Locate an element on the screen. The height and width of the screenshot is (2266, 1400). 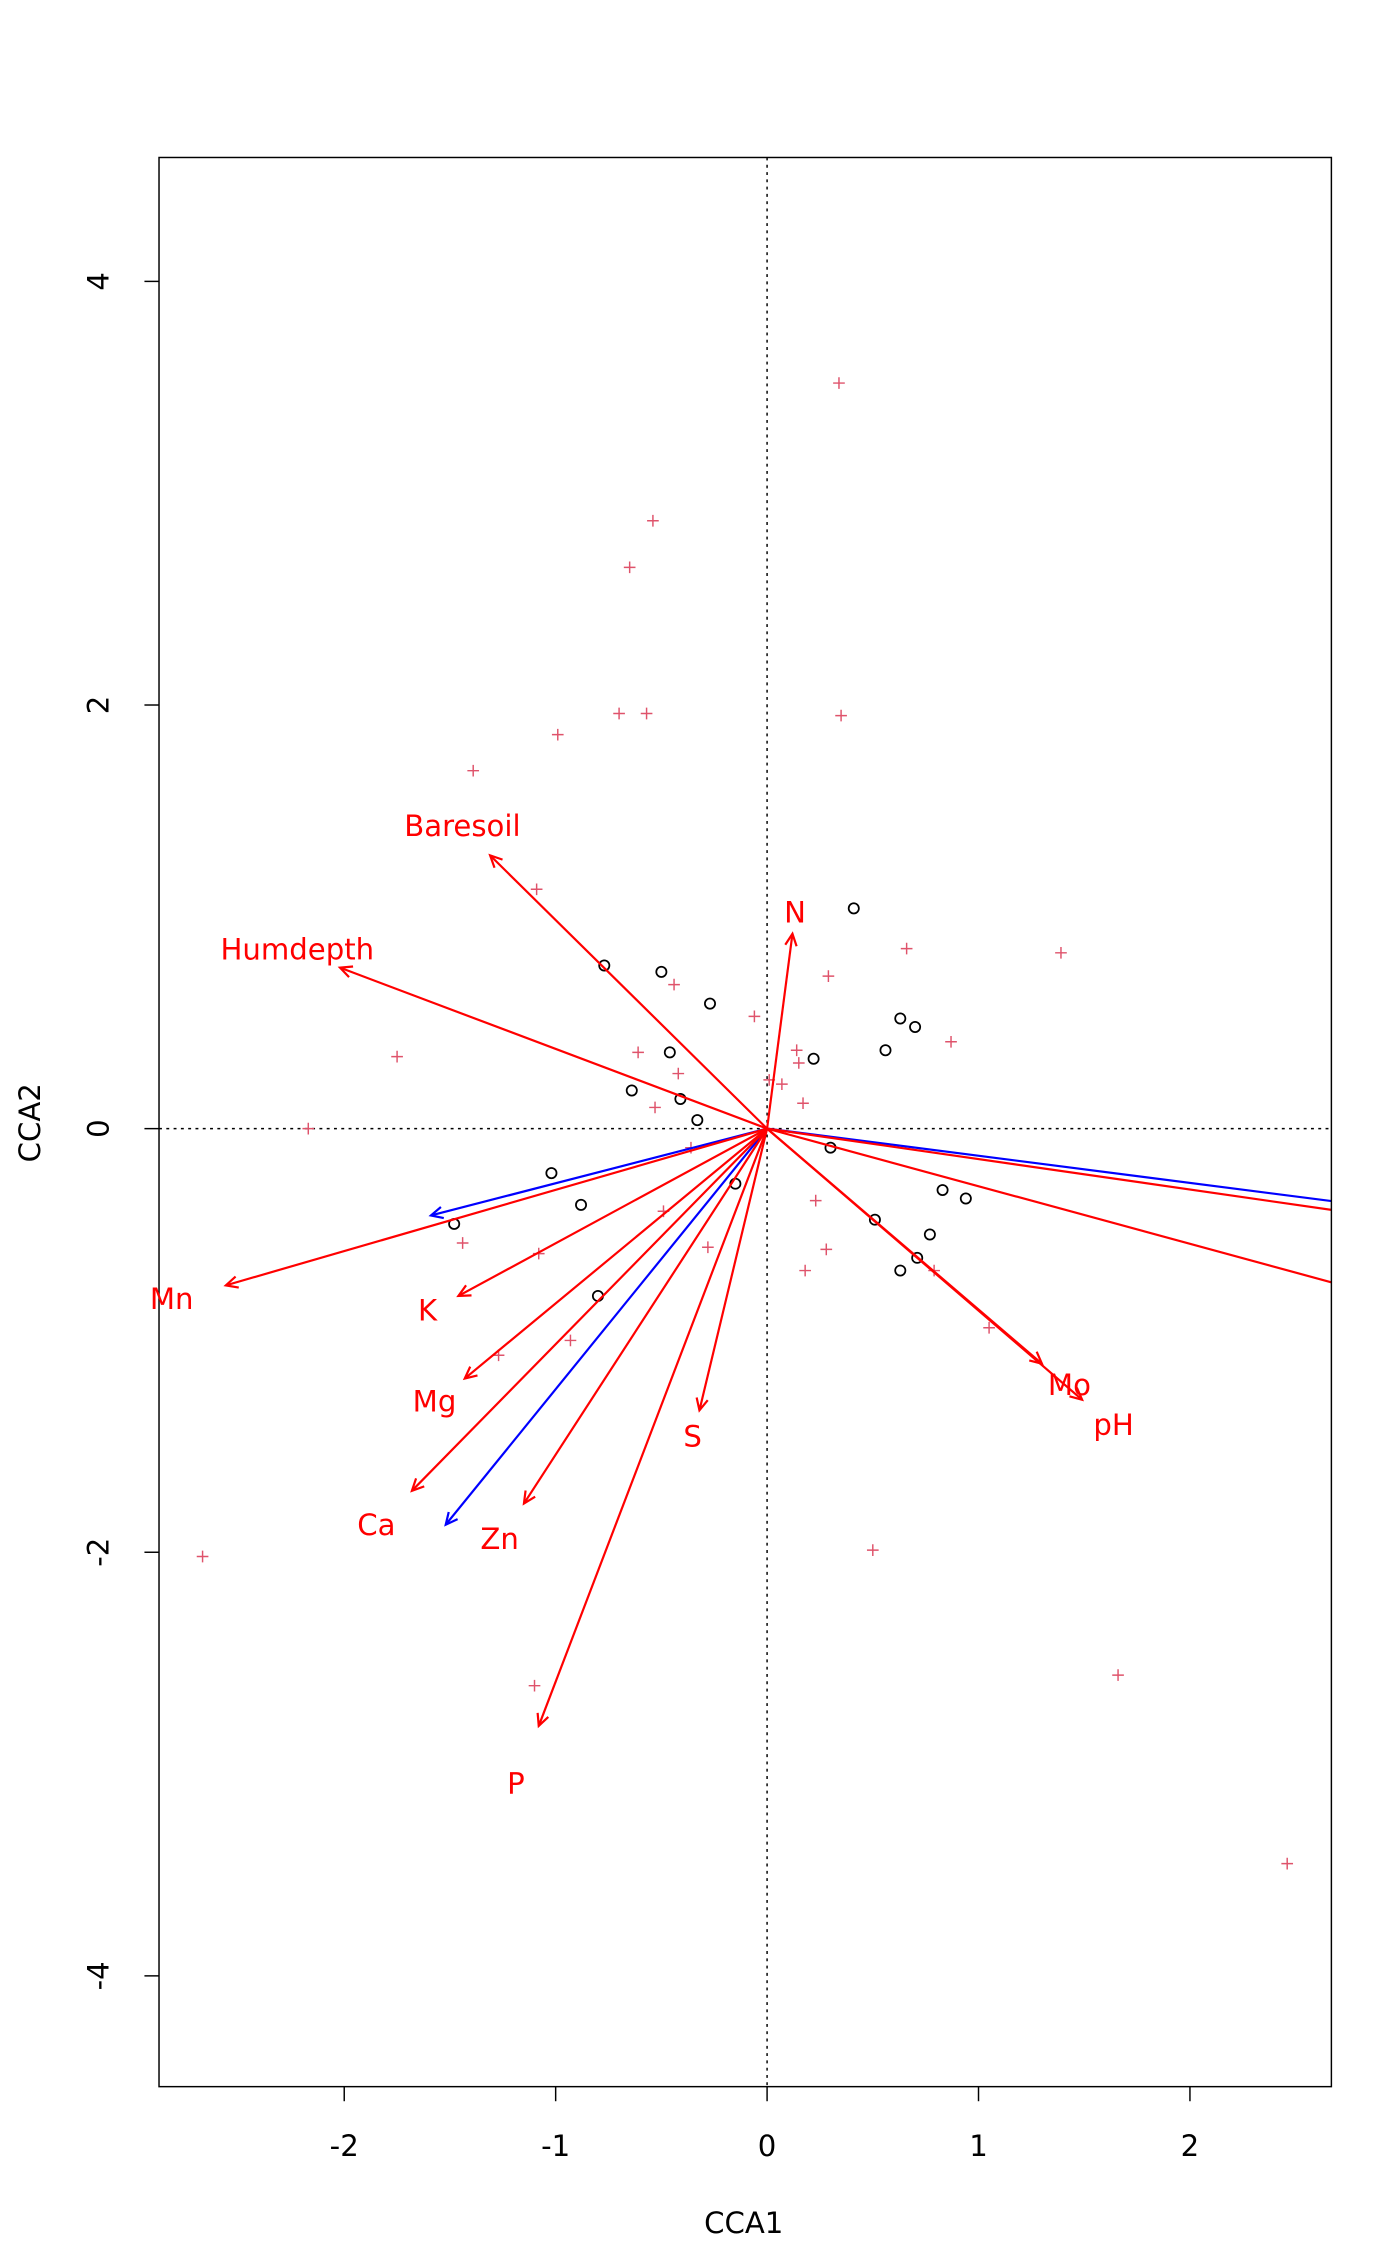
env-label: P is located at coordinates (516, 1784).